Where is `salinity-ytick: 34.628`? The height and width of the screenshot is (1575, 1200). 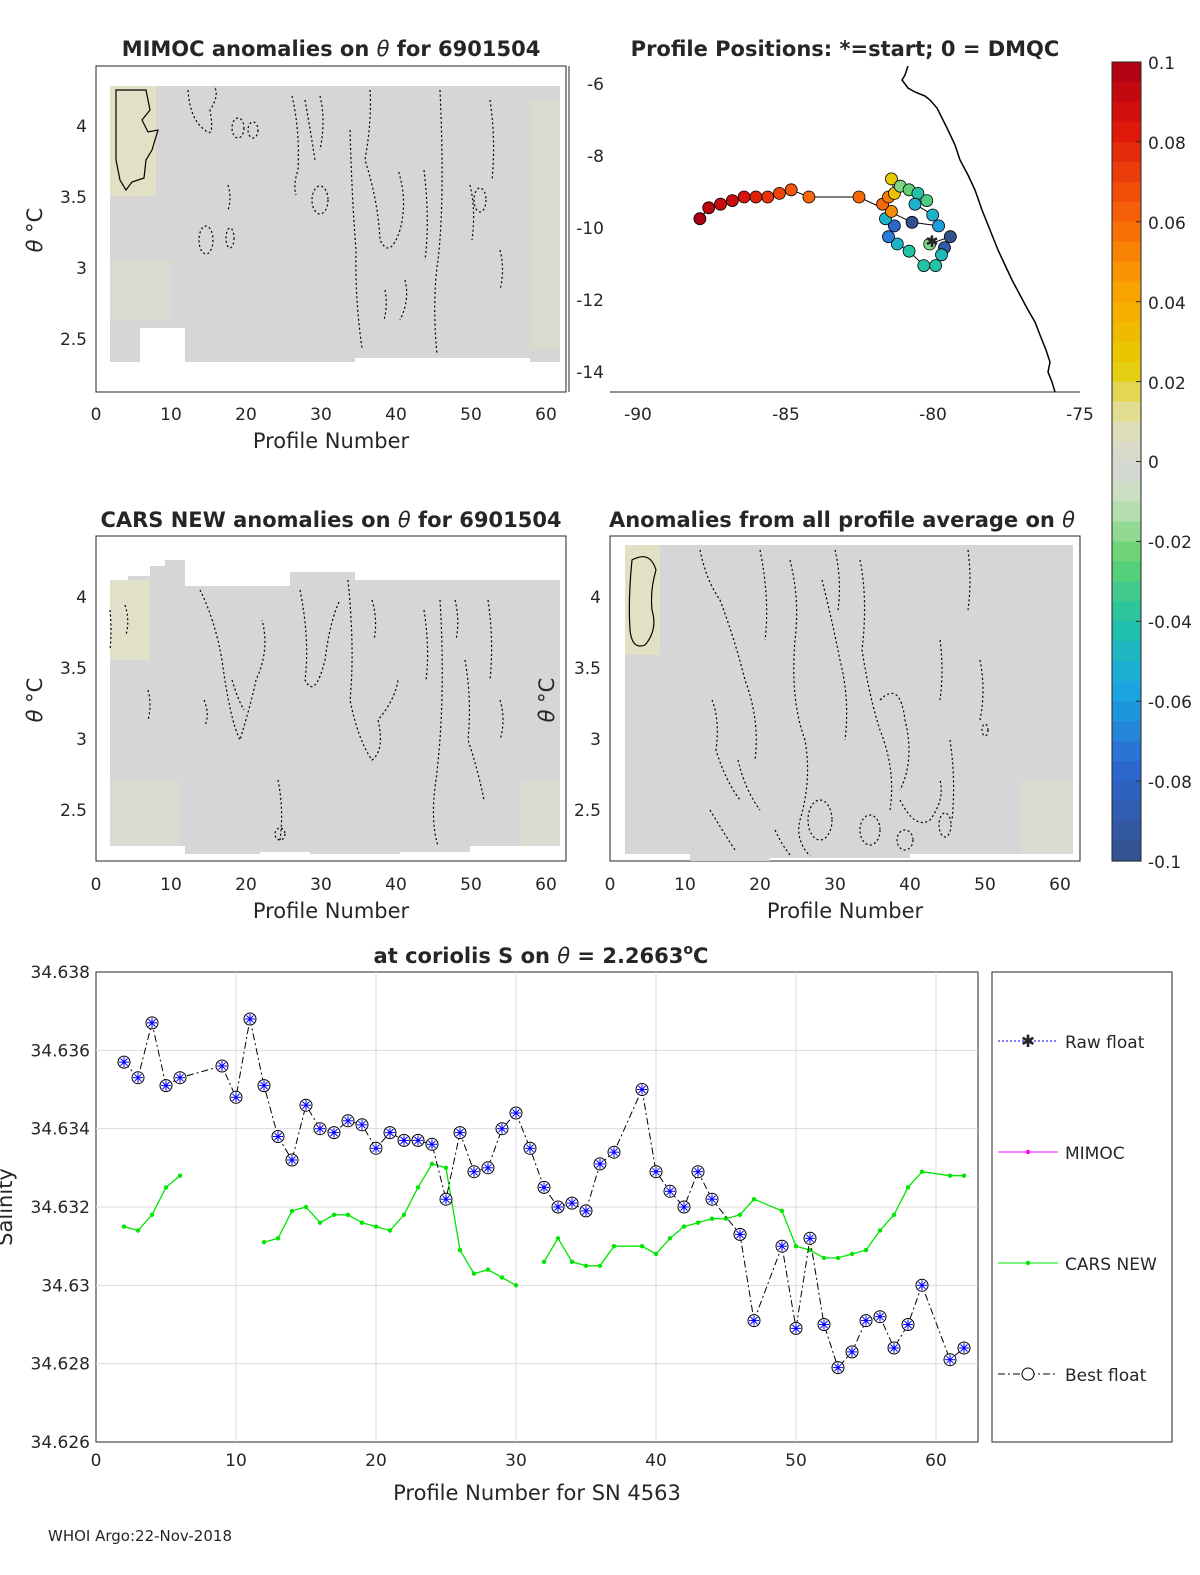 salinity-ytick: 34.628 is located at coordinates (60, 1365).